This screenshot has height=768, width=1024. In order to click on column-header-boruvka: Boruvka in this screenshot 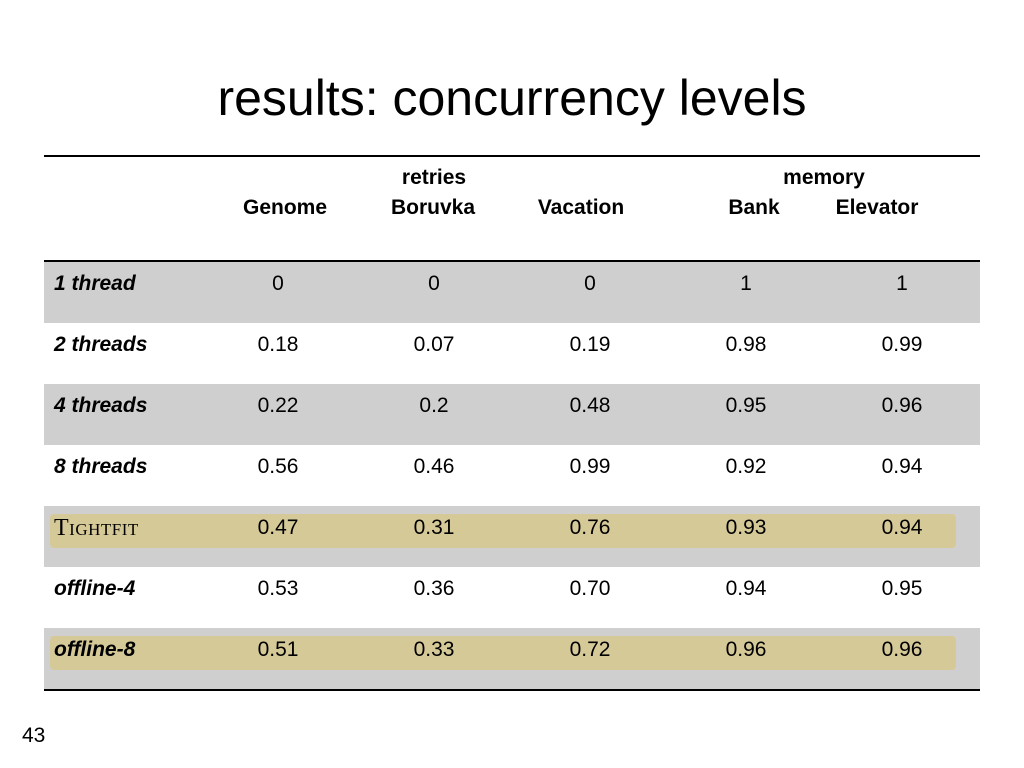, I will do `click(433, 207)`.